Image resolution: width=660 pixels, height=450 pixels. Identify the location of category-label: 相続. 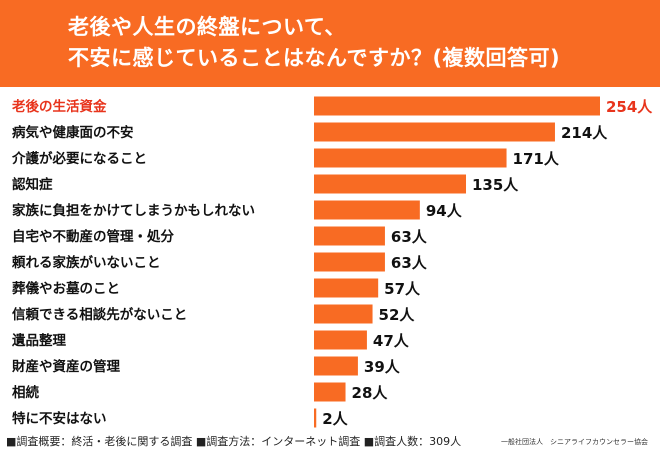
(25, 392).